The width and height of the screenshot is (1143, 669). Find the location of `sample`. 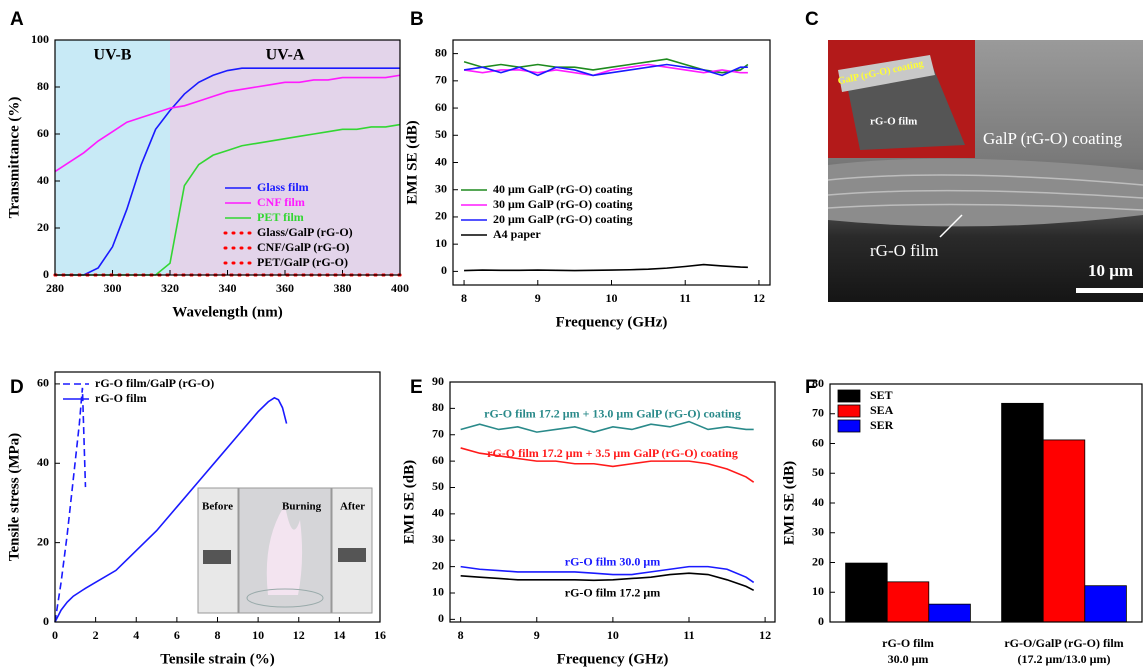

sample is located at coordinates (217, 557).